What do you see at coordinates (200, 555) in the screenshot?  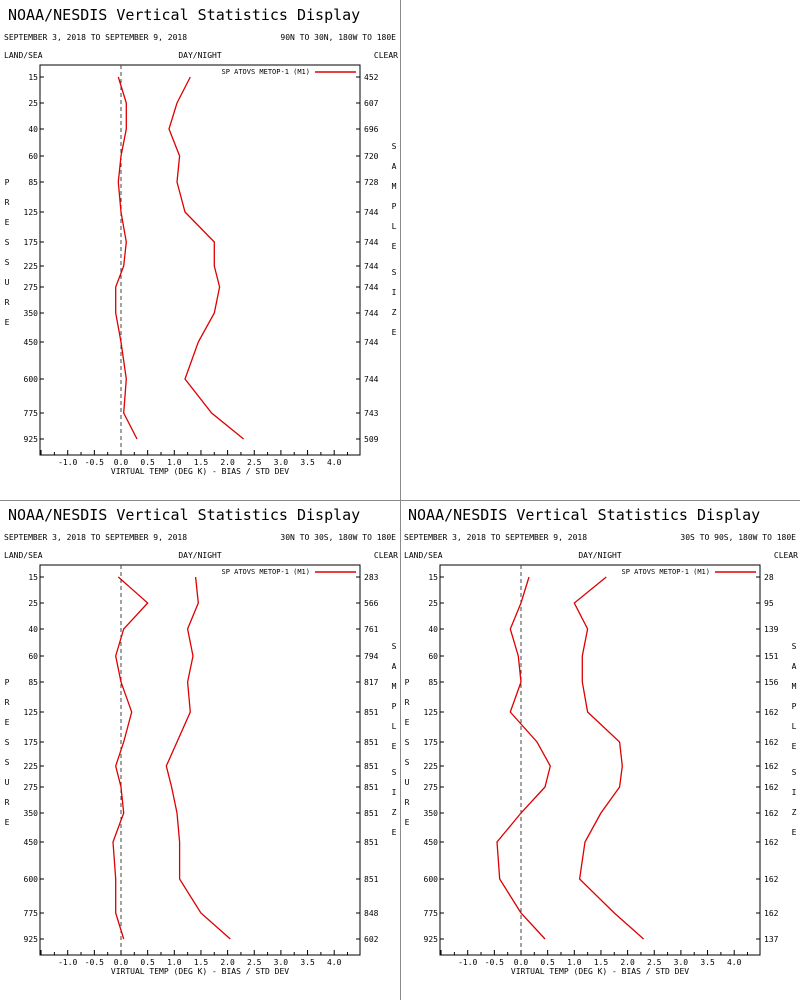 I see `day-night-label: DAY/NIGHT` at bounding box center [200, 555].